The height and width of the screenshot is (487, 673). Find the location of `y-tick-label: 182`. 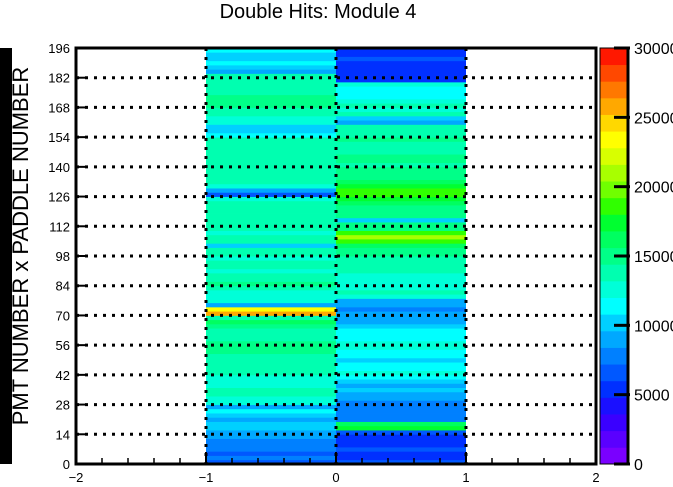

y-tick-label: 182 is located at coordinates (59, 78).